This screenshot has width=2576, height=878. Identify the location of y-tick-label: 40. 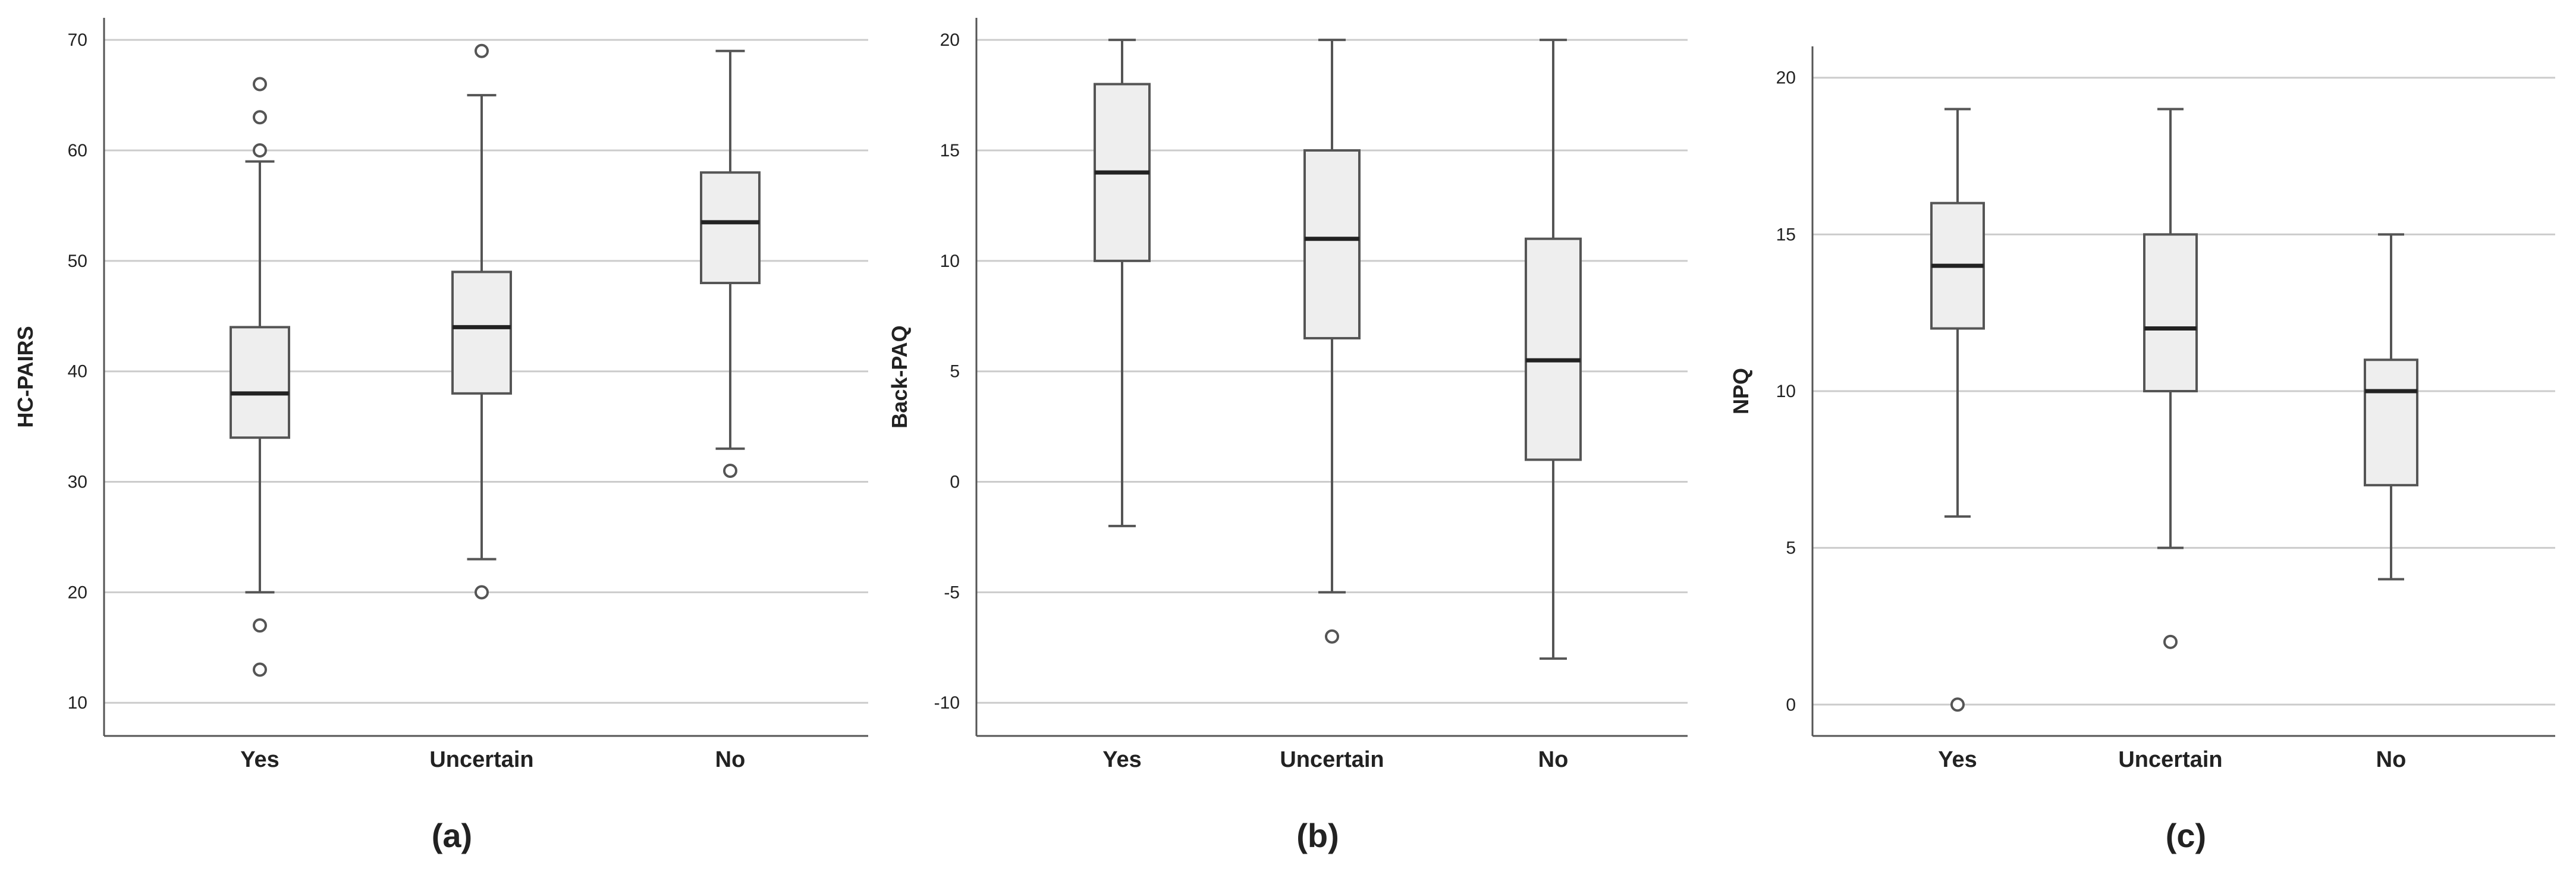
(77, 372).